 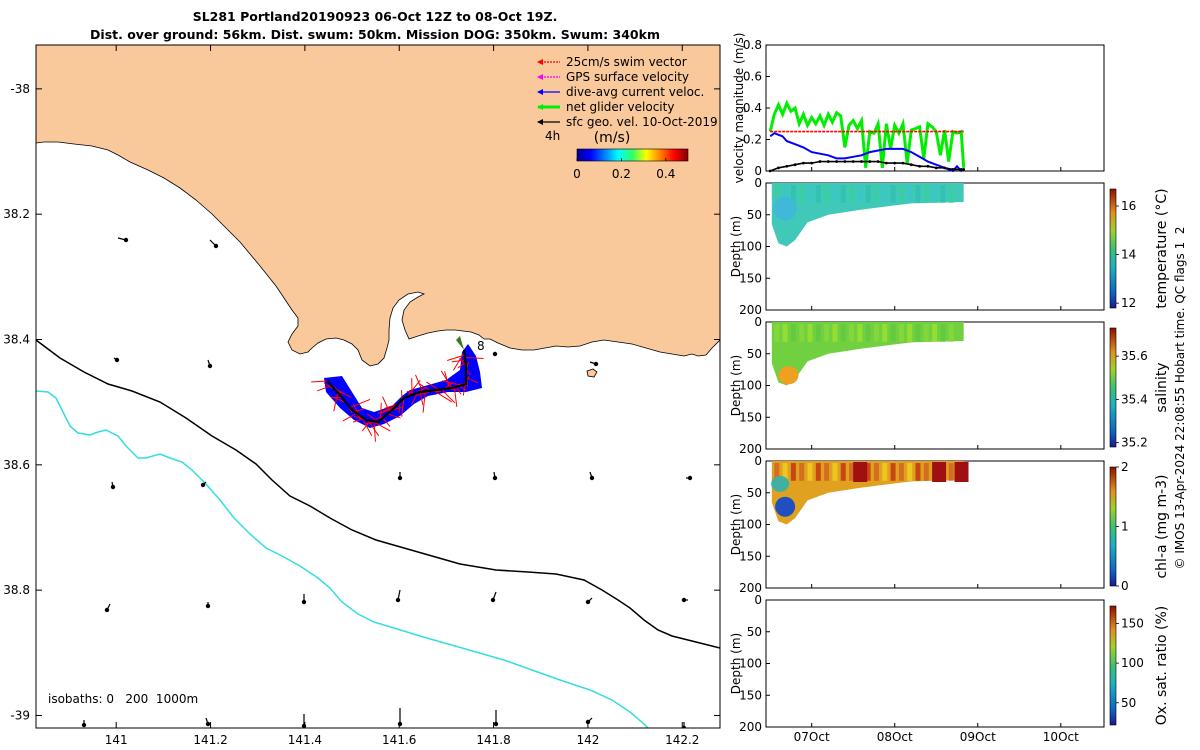 What do you see at coordinates (936, 737) in the screenshot?
I see `time-x-ticks: 07Oct 08Oct 09Oct 10Oct` at bounding box center [936, 737].